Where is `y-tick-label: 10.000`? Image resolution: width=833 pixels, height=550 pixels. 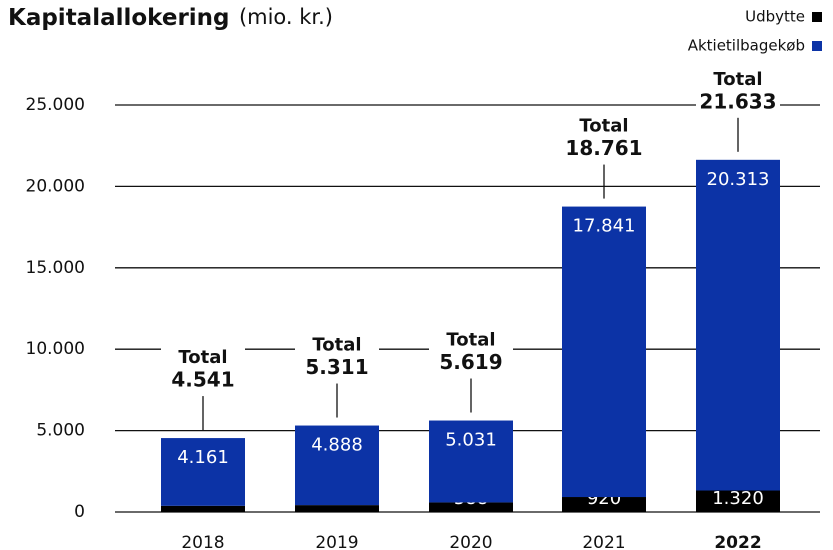 y-tick-label: 10.000 is located at coordinates (55, 349).